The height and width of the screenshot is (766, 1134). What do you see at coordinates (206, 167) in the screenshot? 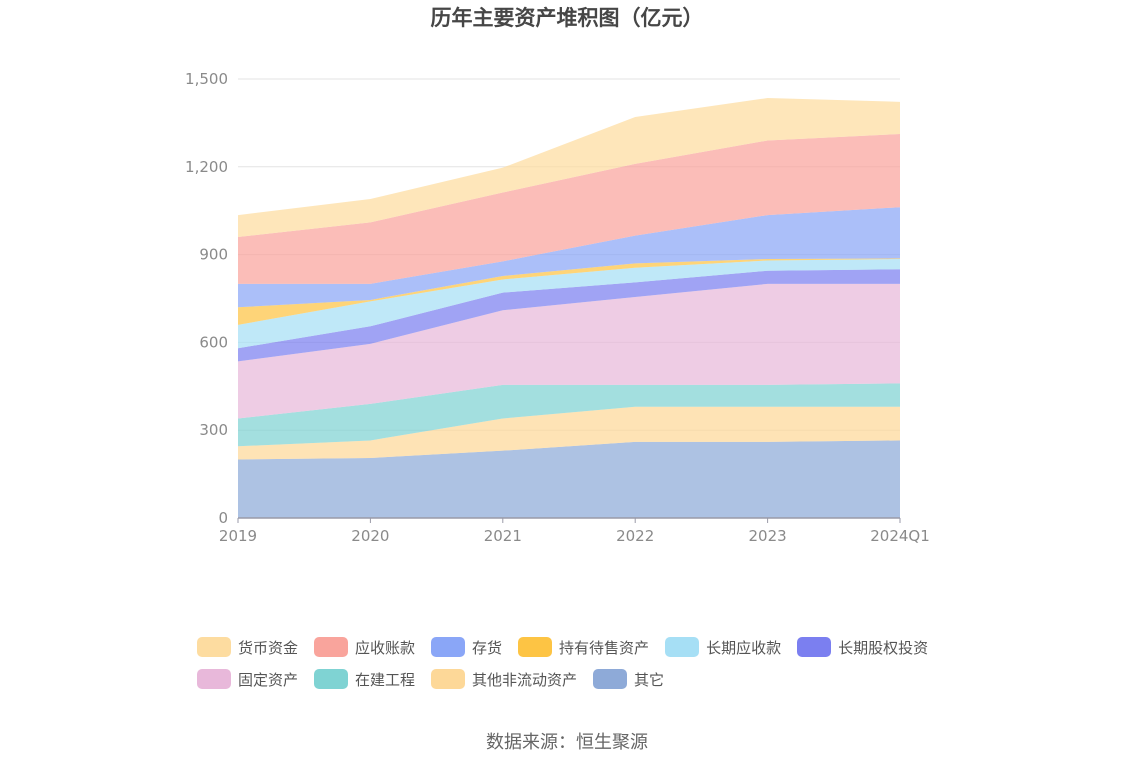
I see `y-tick-label: 1,200` at bounding box center [206, 167].